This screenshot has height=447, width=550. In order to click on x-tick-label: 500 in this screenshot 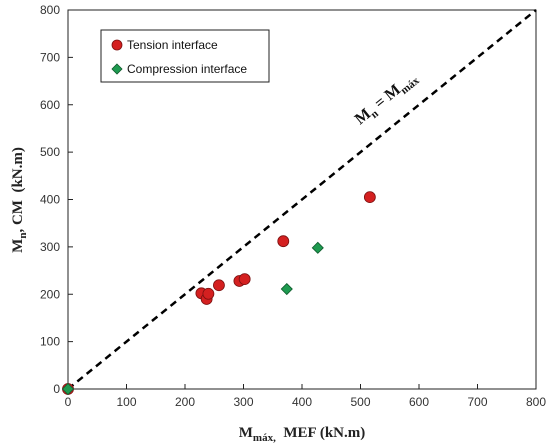, I will do `click(360, 402)`.